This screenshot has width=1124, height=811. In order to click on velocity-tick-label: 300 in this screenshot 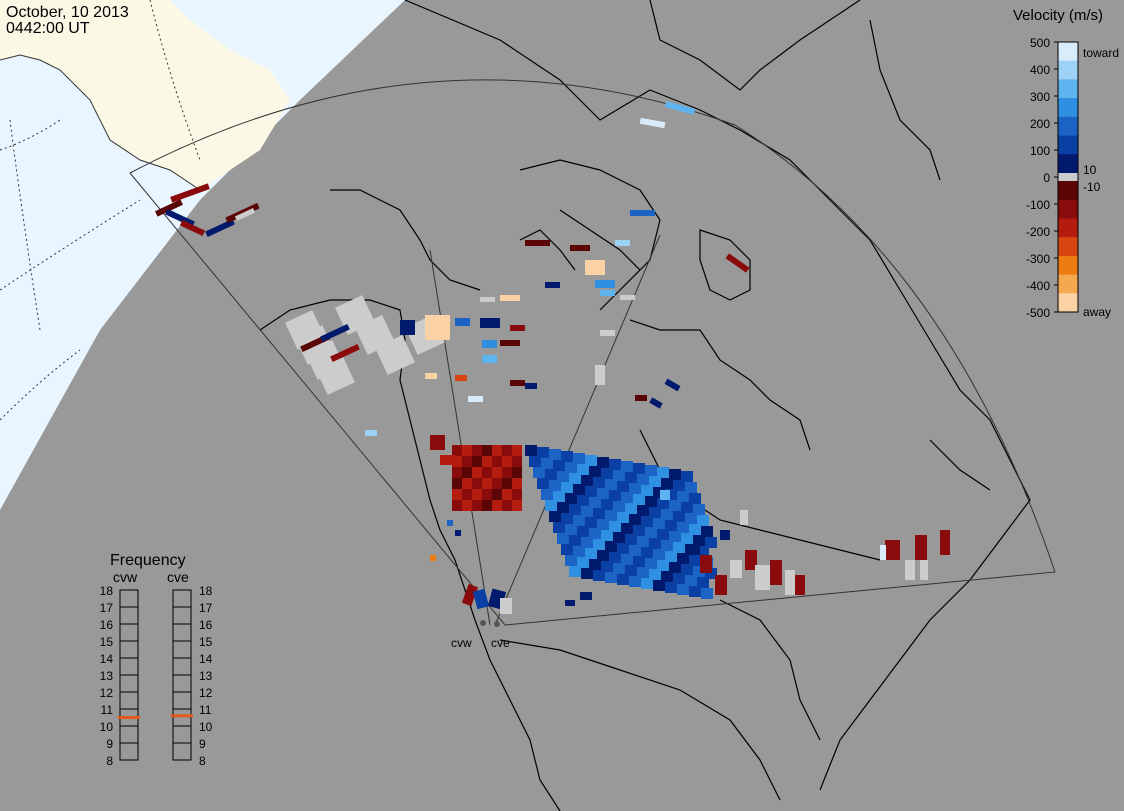, I will do `click(1040, 97)`.